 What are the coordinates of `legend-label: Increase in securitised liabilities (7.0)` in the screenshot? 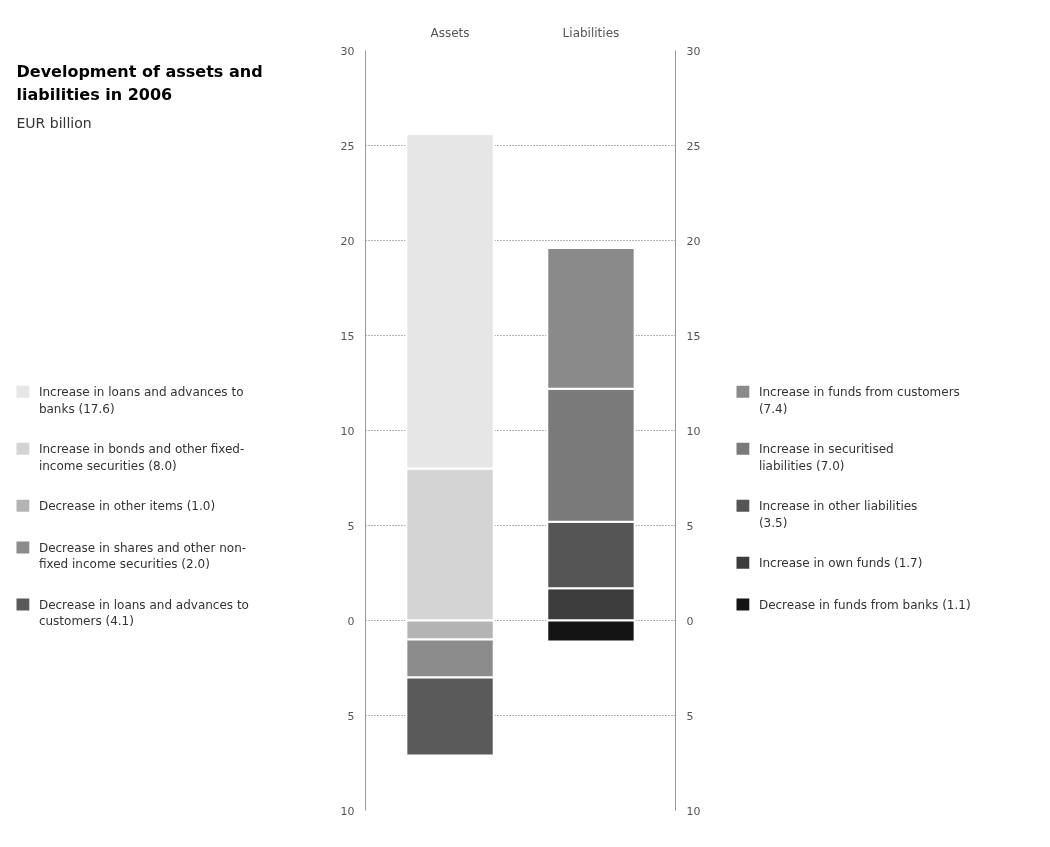 It's located at (826, 457).